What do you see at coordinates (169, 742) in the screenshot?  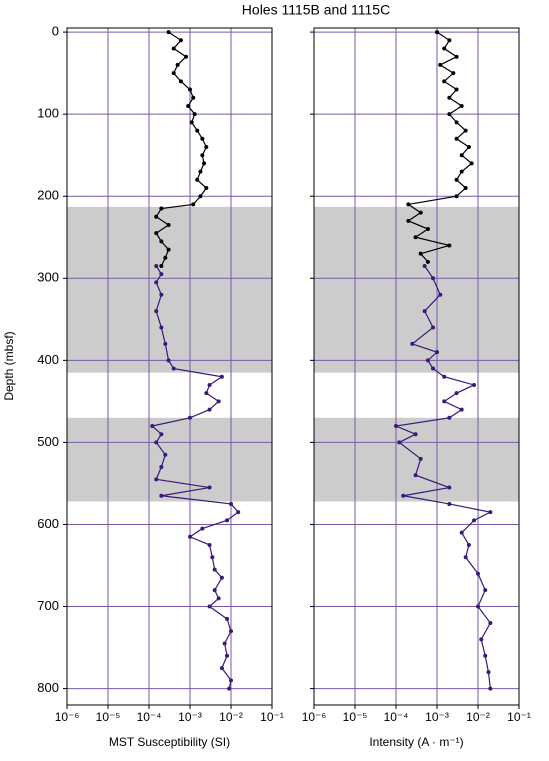 I see `x-axis-title: MST Susceptibility (SI)` at bounding box center [169, 742].